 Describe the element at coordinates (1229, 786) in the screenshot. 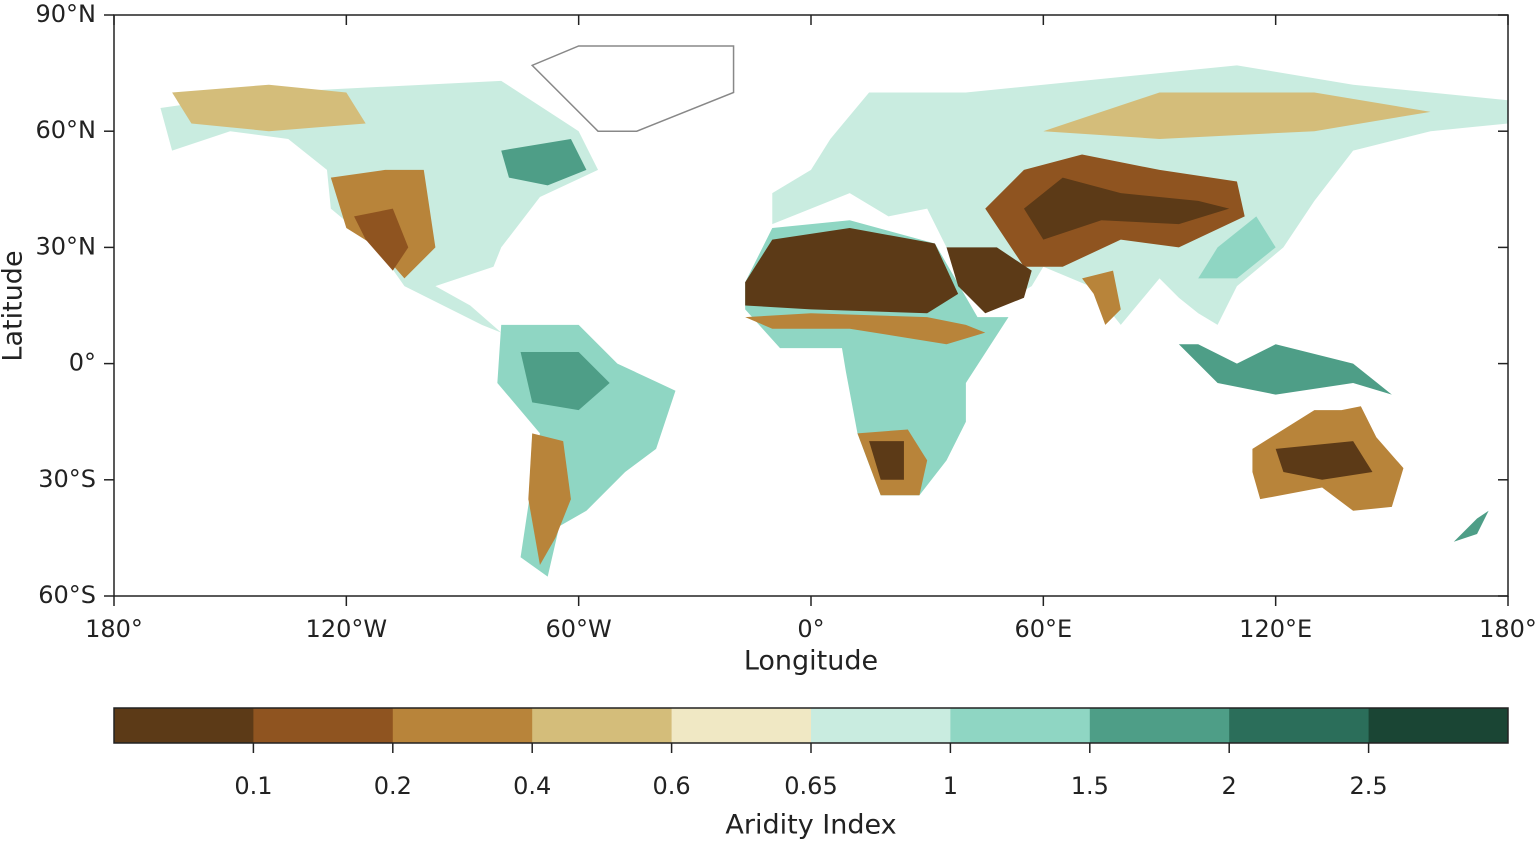

I see `colorbar-tick-label: 2` at that location.